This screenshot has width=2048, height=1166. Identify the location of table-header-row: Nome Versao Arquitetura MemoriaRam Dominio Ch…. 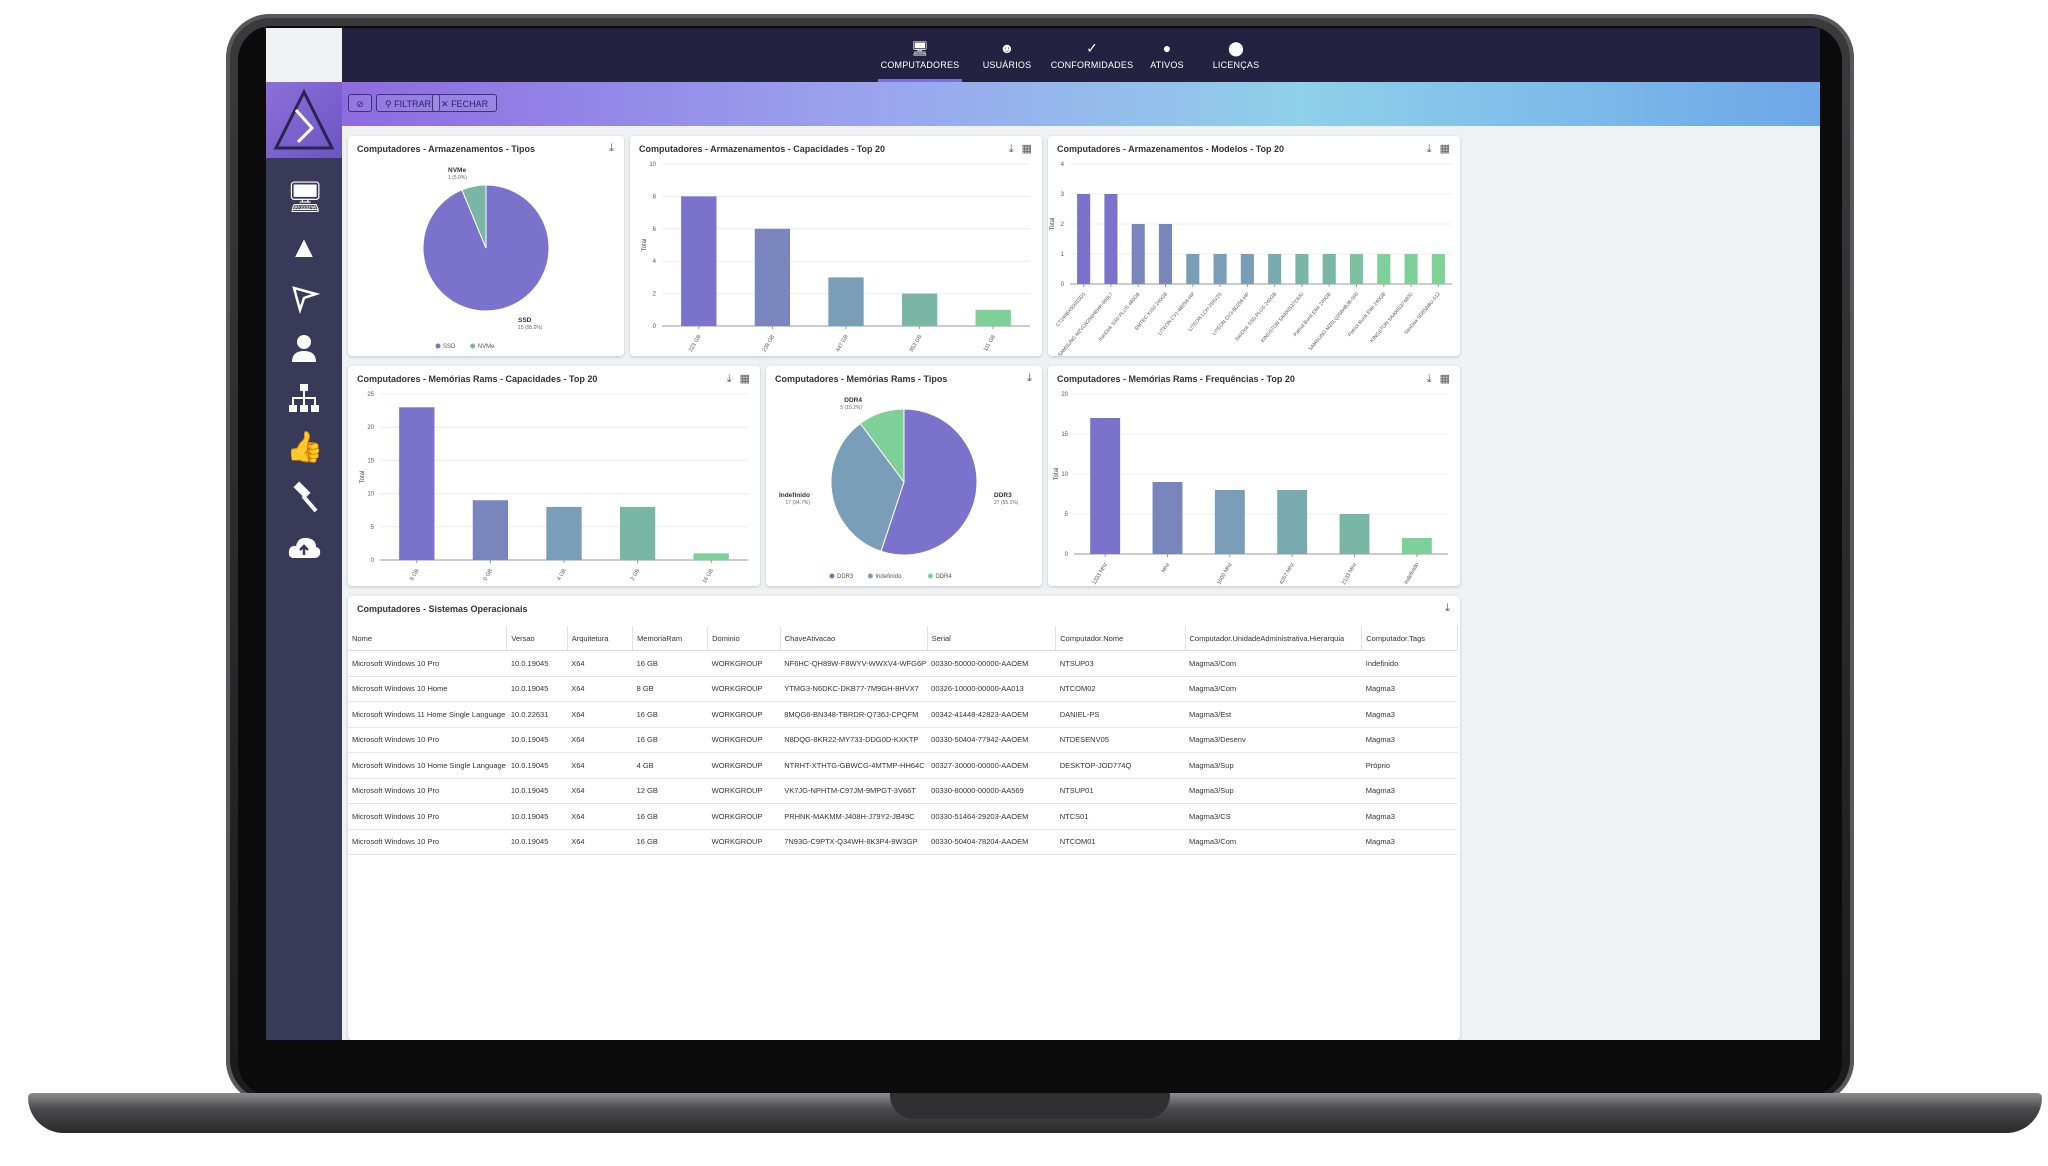
(903, 638).